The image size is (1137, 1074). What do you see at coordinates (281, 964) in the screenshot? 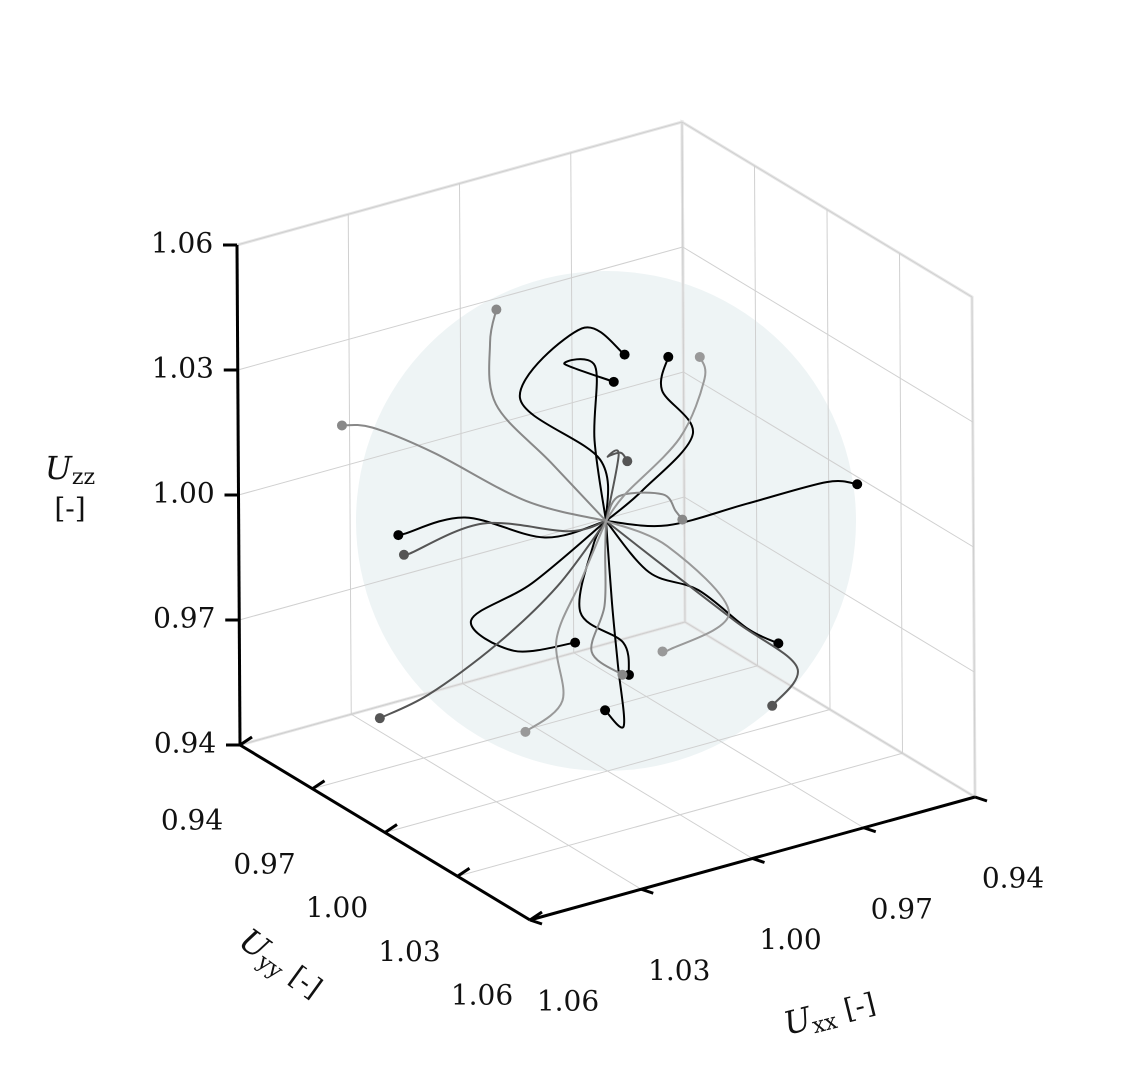
I see `ylabel-axis-label: Uyy[-]` at bounding box center [281, 964].